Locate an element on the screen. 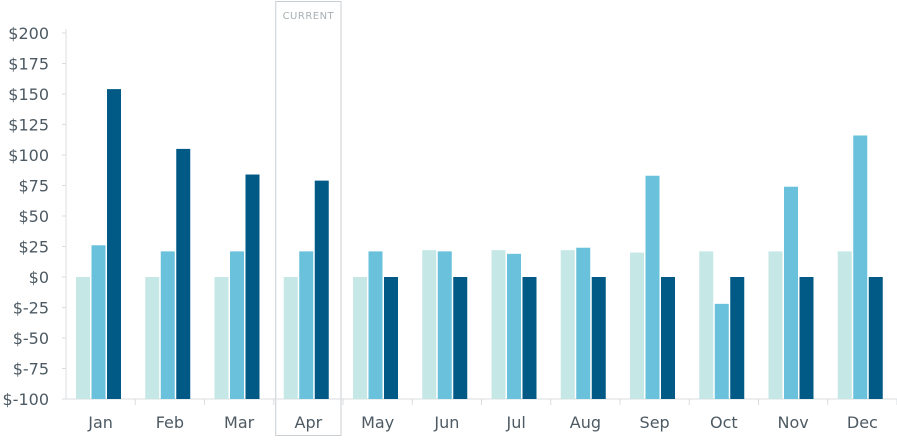  current-month-label: CURRENT is located at coordinates (309, 16).